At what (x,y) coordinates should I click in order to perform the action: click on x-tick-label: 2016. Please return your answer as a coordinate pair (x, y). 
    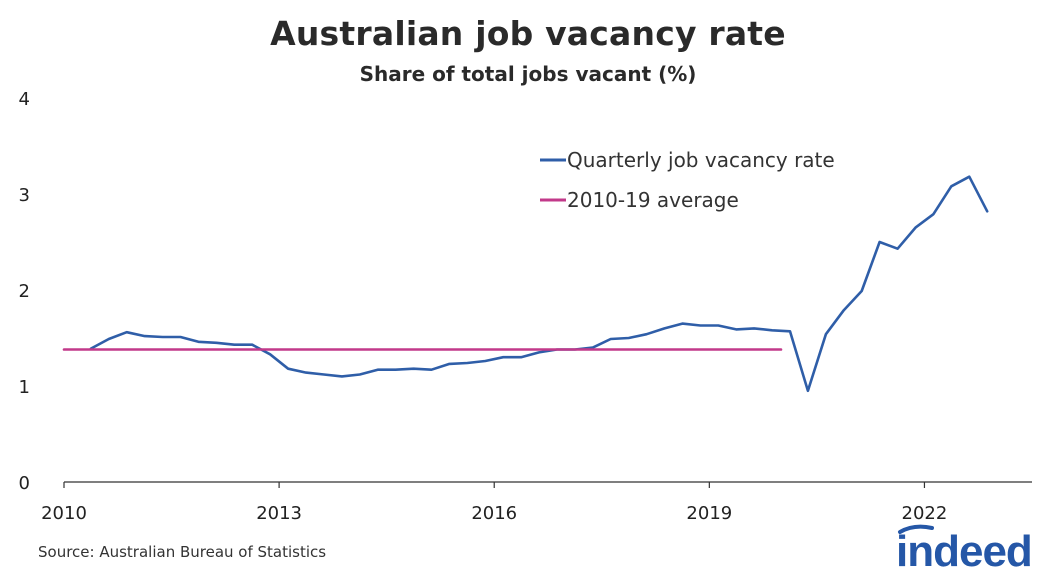
    Looking at the image, I should click on (494, 513).